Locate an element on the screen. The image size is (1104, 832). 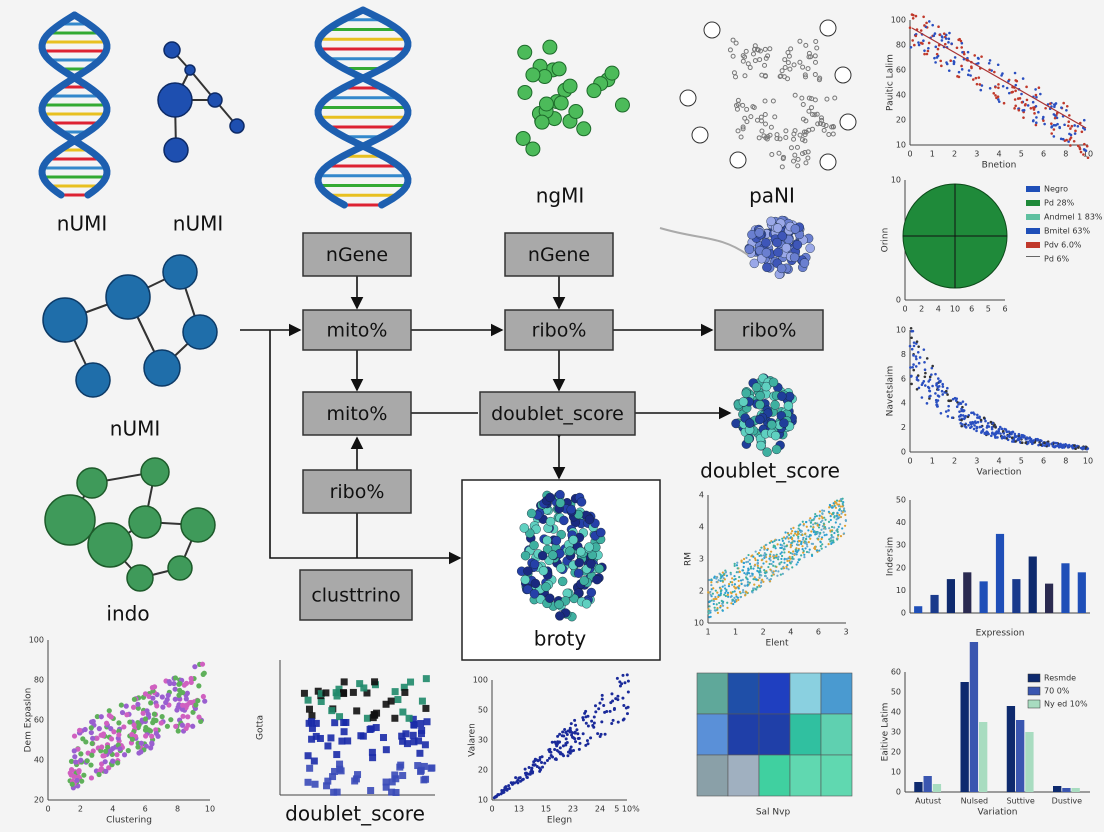
x-tick-label: 0 is located at coordinates (909, 461).